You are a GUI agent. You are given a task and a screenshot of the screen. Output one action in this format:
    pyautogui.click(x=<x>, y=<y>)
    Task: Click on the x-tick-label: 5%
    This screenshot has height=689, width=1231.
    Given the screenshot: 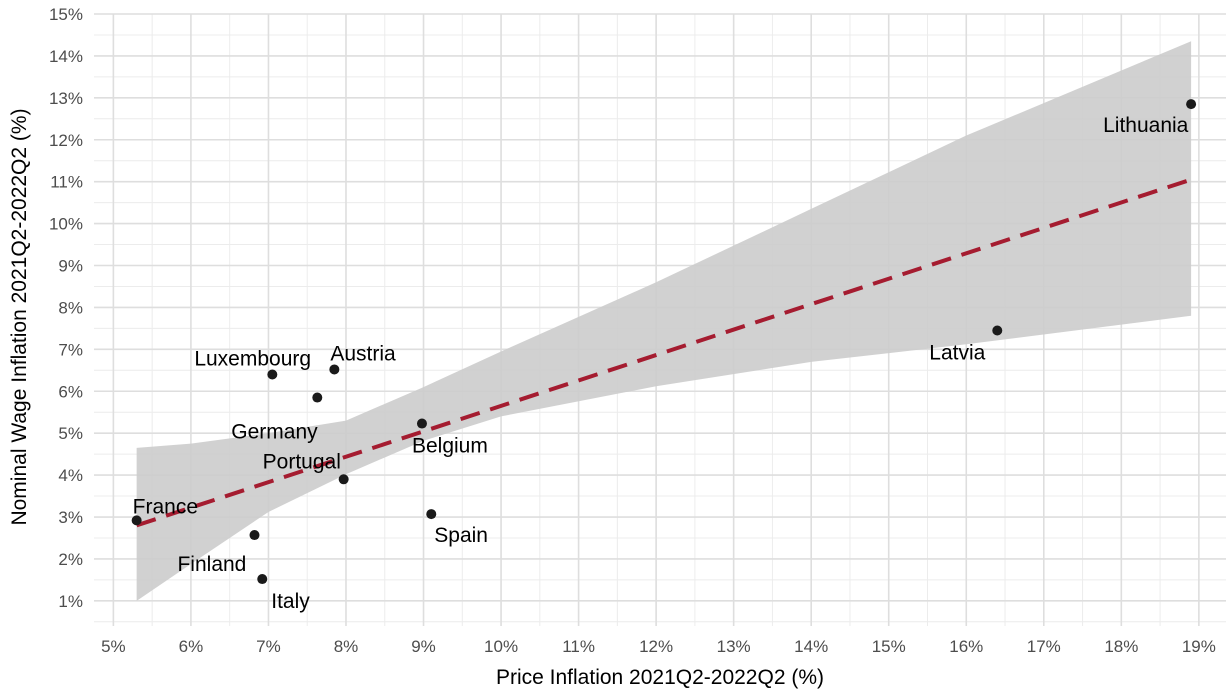 What is the action you would take?
    pyautogui.click(x=113, y=646)
    